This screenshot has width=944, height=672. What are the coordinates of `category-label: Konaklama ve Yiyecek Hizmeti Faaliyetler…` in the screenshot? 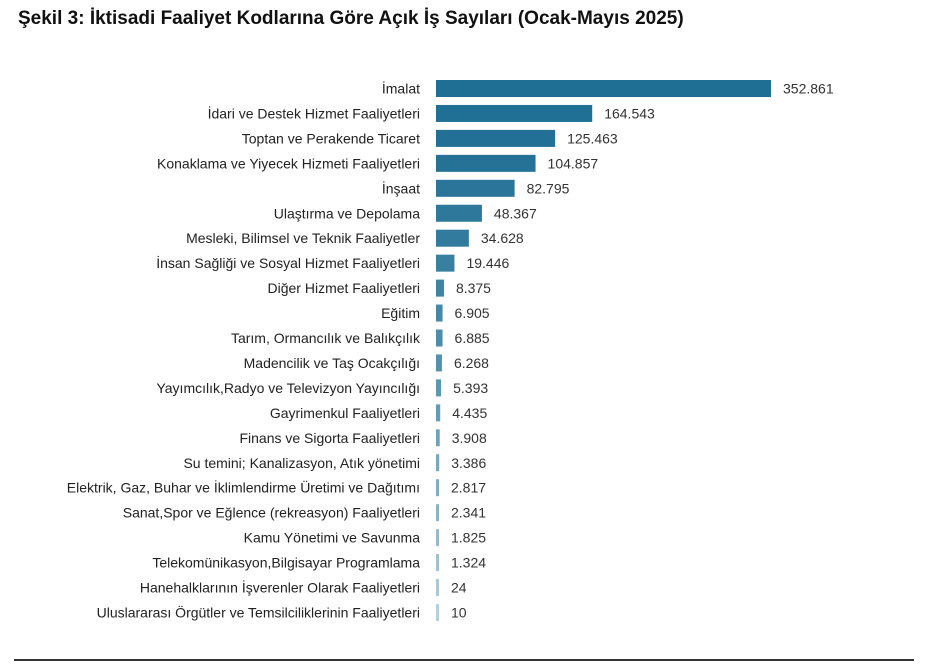 It's located at (288, 163).